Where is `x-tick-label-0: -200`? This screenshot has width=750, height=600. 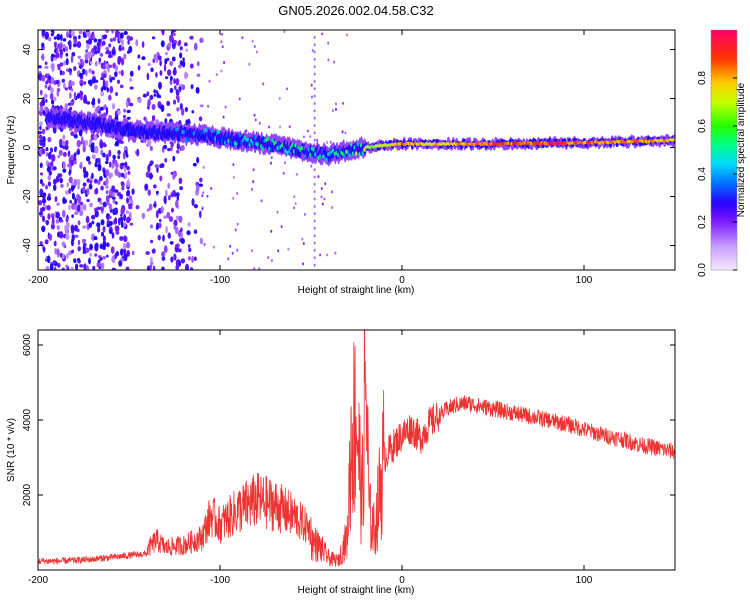 x-tick-label-0: -200 is located at coordinates (38, 580).